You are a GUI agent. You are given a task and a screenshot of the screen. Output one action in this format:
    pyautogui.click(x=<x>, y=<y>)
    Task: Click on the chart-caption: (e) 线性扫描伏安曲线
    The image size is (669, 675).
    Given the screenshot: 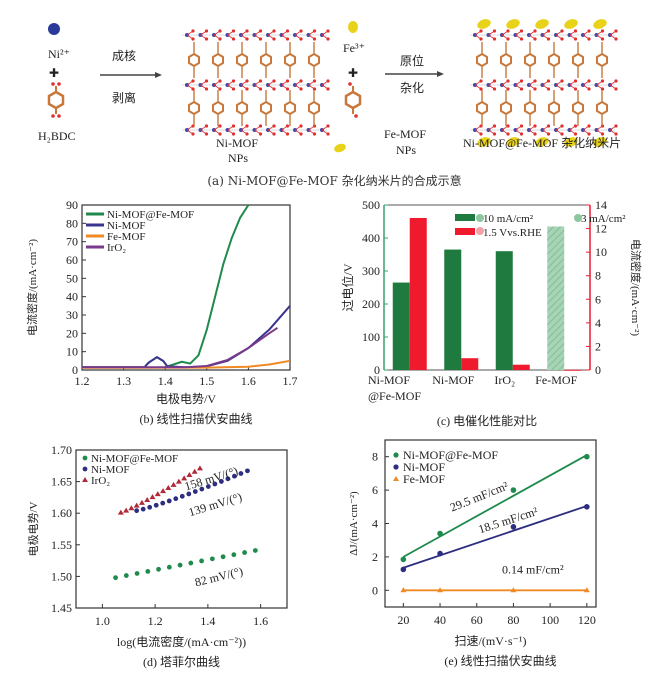 What is the action you would take?
    pyautogui.click(x=500, y=660)
    